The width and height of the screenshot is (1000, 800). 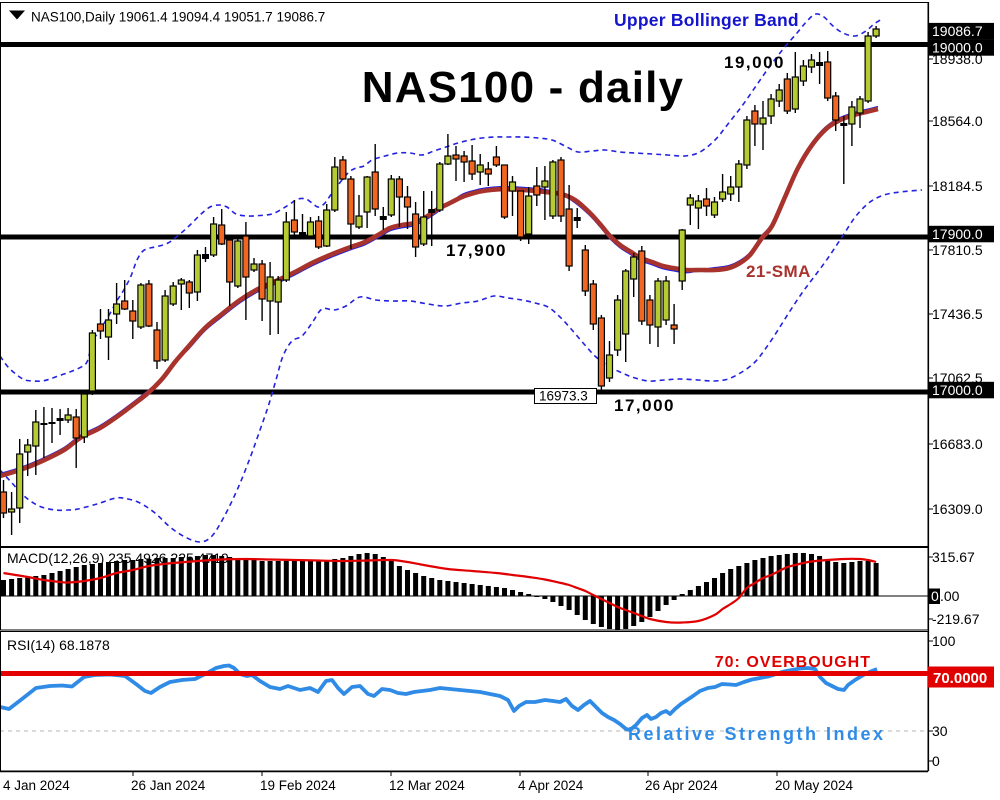 What do you see at coordinates (960, 678) in the screenshot?
I see `svg-text: 70.0000` at bounding box center [960, 678].